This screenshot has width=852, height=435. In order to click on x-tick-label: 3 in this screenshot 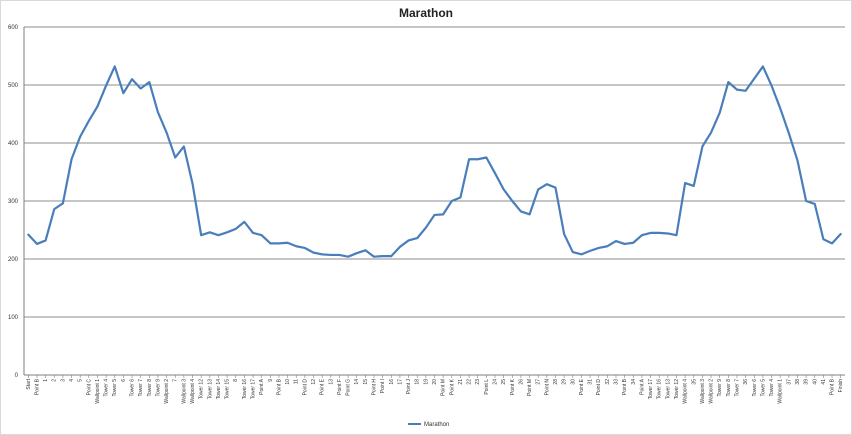, I will do `click(63, 380)`.